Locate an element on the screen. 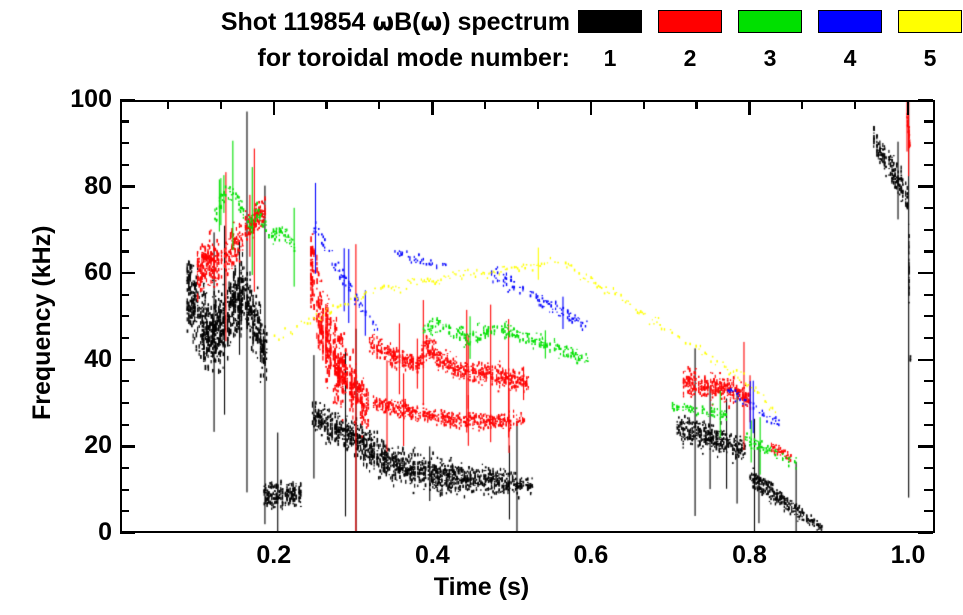 This screenshot has height=615, width=963. x-tick-label-0.6: 0.6 is located at coordinates (591, 555).